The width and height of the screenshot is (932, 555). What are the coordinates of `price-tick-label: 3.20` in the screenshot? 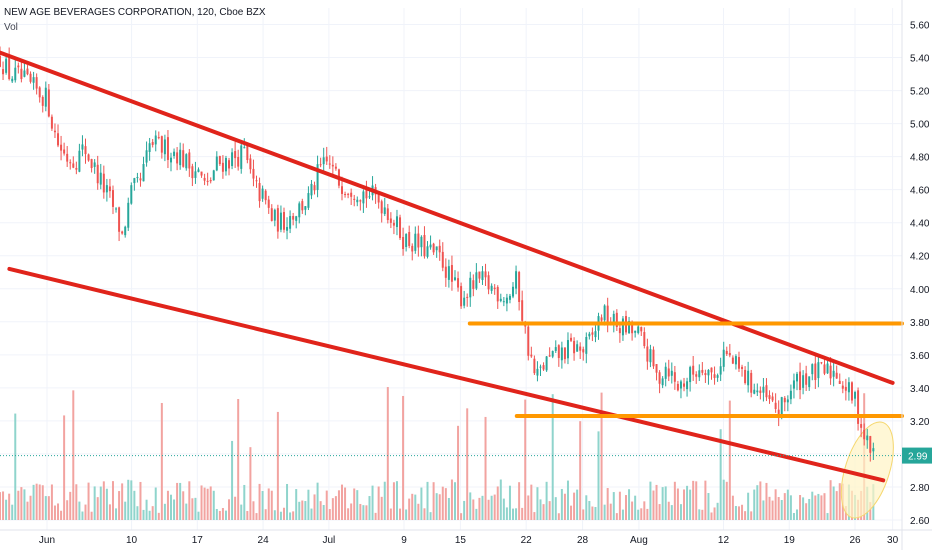 It's located at (920, 422).